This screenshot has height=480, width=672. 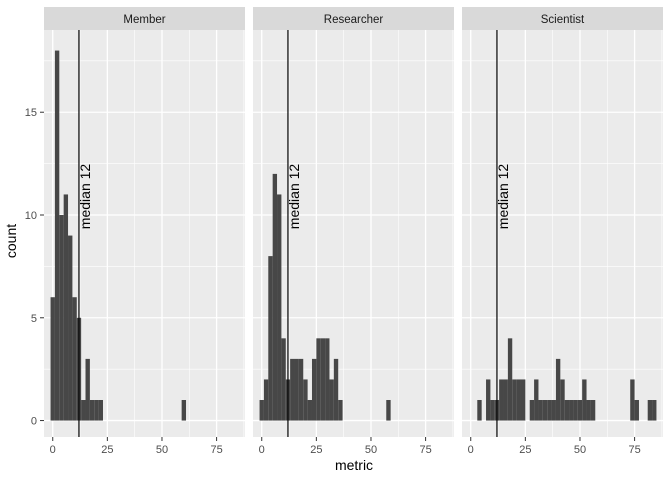 I want to click on facet-strip-label: Member, so click(x=144, y=20).